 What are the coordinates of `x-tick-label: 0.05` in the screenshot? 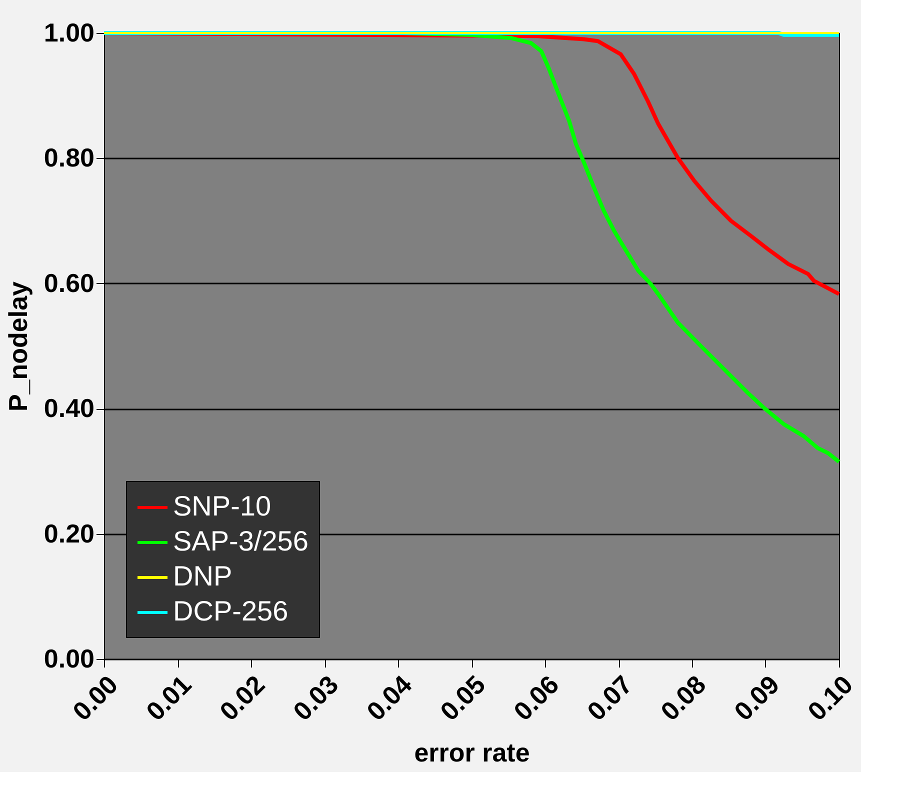 It's located at (463, 697).